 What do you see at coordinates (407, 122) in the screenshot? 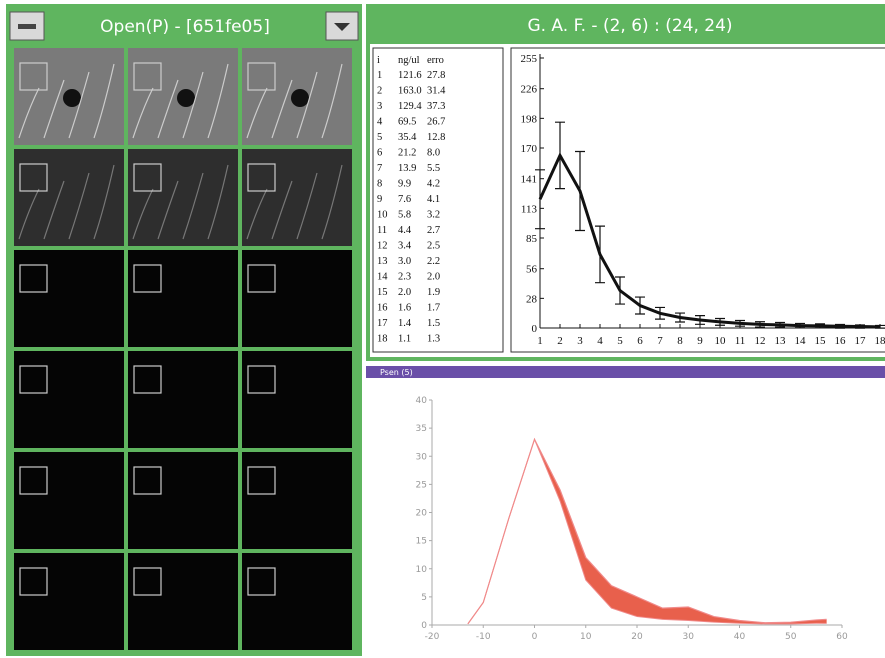
I see `table-cell: 69.5` at bounding box center [407, 122].